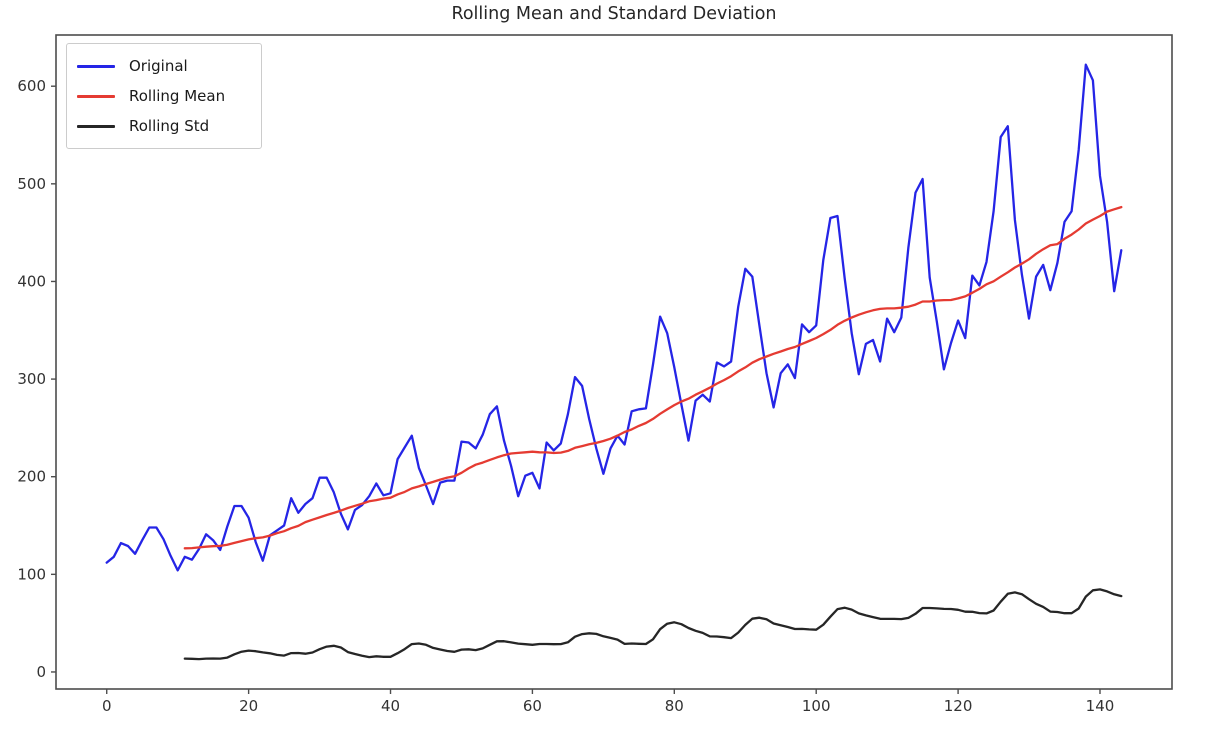  What do you see at coordinates (96, 66) in the screenshot?
I see `legend-line-original-icon` at bounding box center [96, 66].